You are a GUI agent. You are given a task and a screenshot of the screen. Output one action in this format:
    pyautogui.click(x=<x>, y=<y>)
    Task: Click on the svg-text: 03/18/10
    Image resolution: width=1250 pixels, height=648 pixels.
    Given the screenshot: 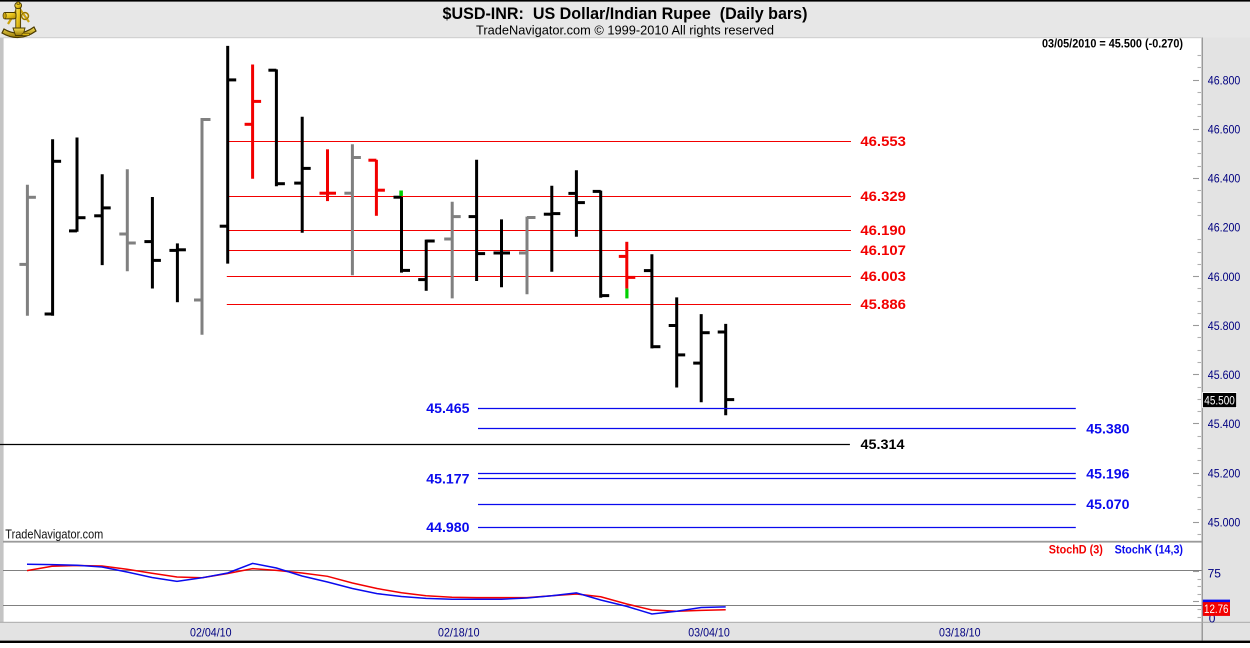 What is the action you would take?
    pyautogui.click(x=960, y=632)
    